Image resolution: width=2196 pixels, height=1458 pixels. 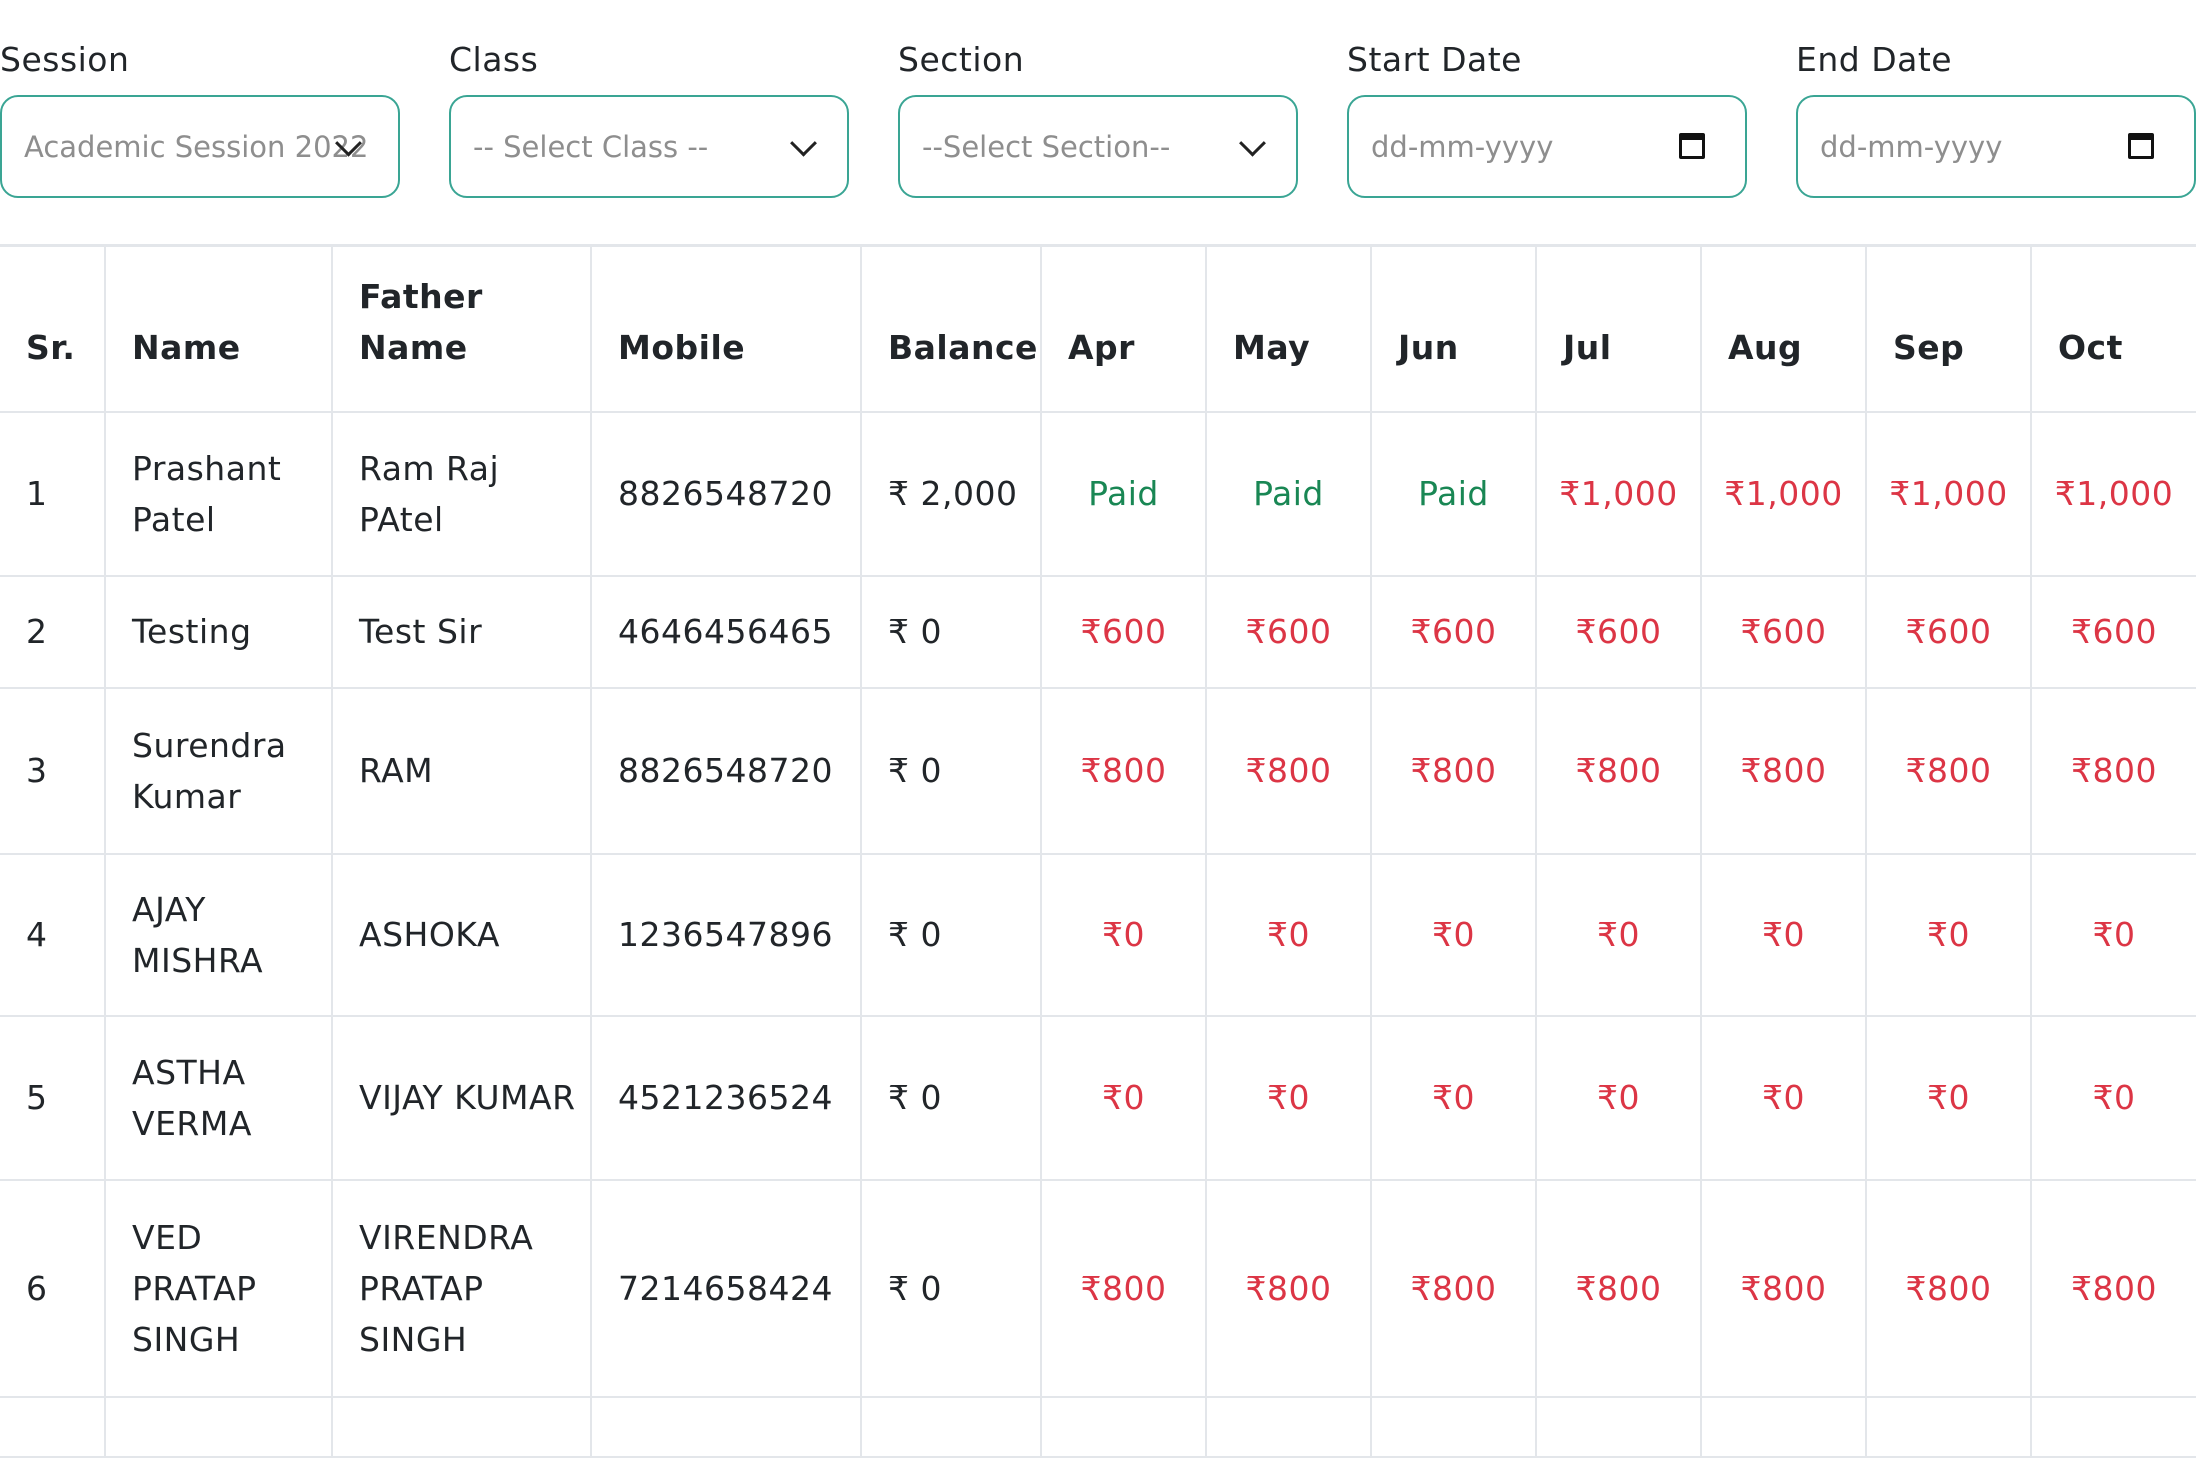 I want to click on chevron-down-icon, so click(x=803, y=143).